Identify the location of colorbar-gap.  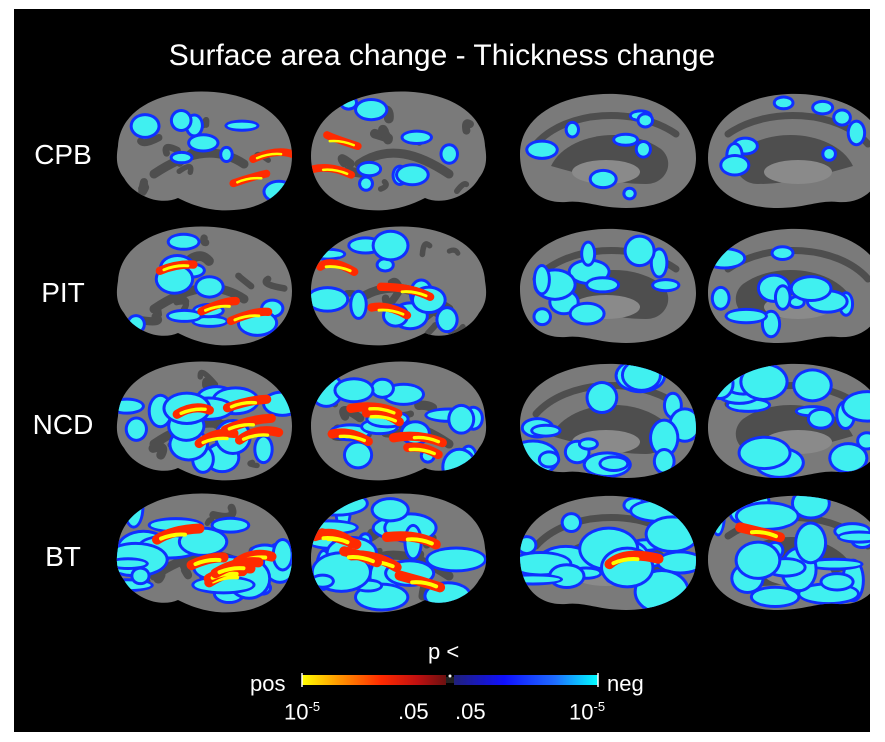
(450, 680).